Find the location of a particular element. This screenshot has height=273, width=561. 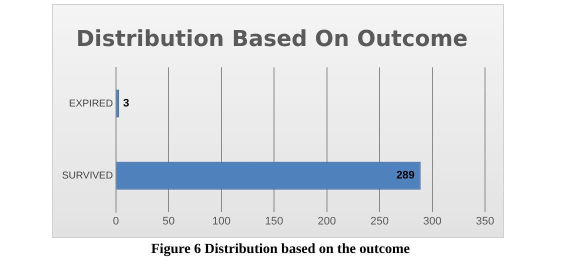

y-tick-label: SURVIVED is located at coordinates (87, 176).